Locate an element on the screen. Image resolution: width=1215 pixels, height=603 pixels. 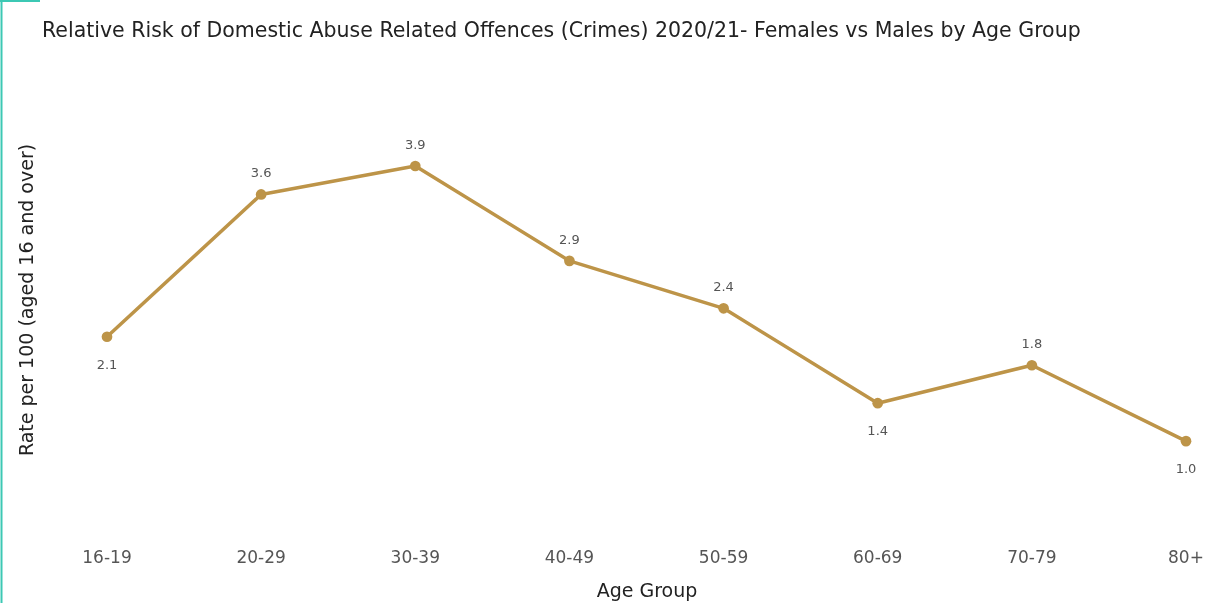
chart-title: Relative Risk of Domestic Abuse Related Offences (Crimes) 2020/21- Females vs Males by Age Group is located at coordinates (561, 30).